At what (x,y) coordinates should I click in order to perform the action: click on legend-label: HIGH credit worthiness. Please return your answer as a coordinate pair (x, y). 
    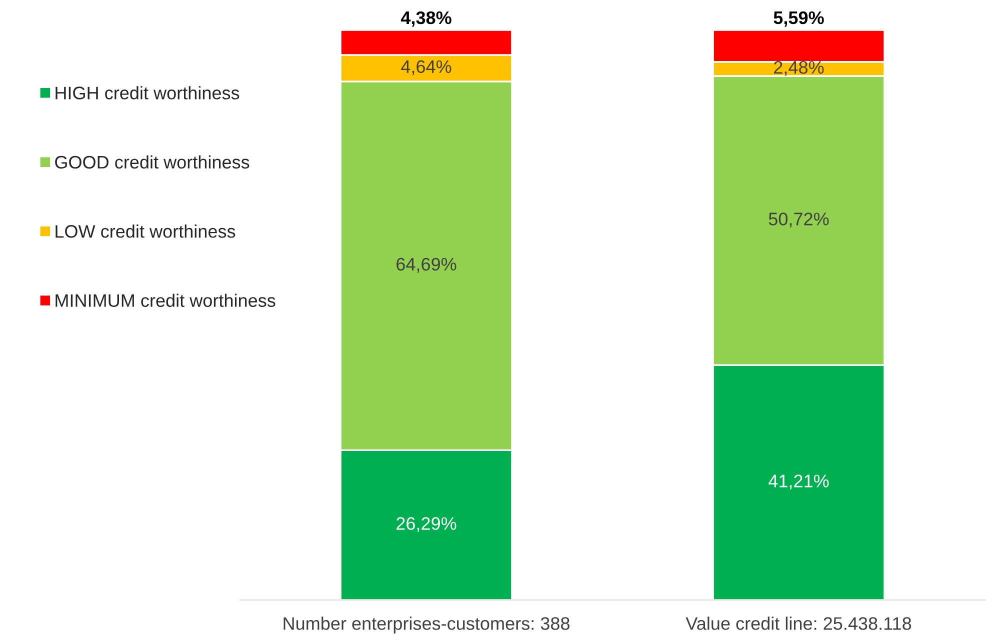
    Looking at the image, I should click on (148, 93).